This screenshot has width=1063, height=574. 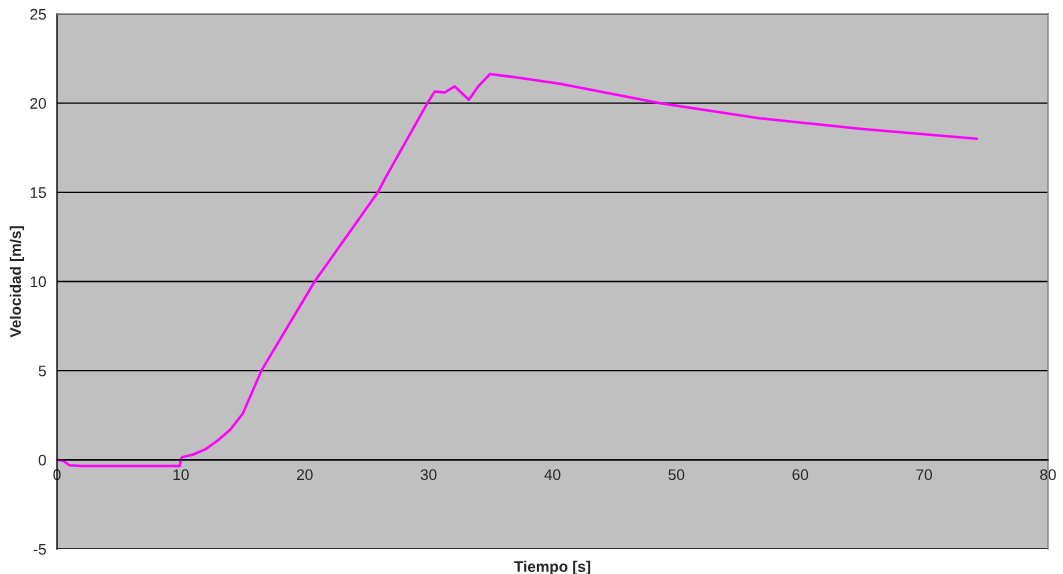 What do you see at coordinates (181, 475) in the screenshot?
I see `x-tick-label: 10` at bounding box center [181, 475].